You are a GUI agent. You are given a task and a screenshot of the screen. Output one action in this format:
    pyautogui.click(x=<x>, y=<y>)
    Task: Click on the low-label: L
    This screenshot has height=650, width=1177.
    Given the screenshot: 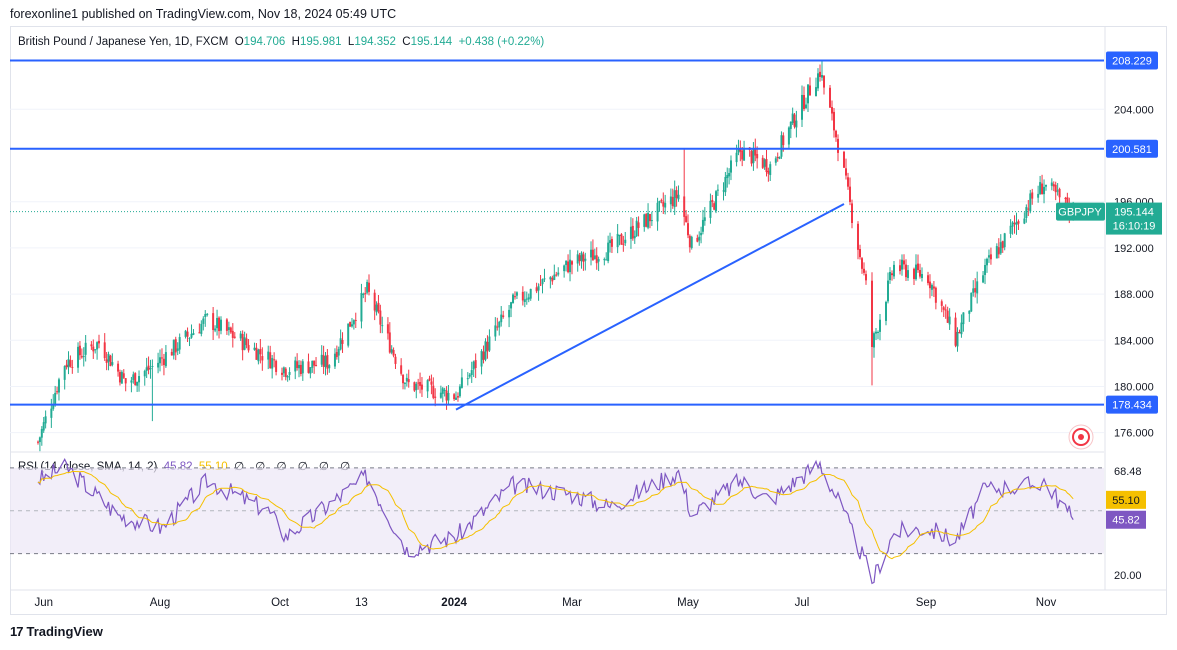 What is the action you would take?
    pyautogui.click(x=351, y=42)
    